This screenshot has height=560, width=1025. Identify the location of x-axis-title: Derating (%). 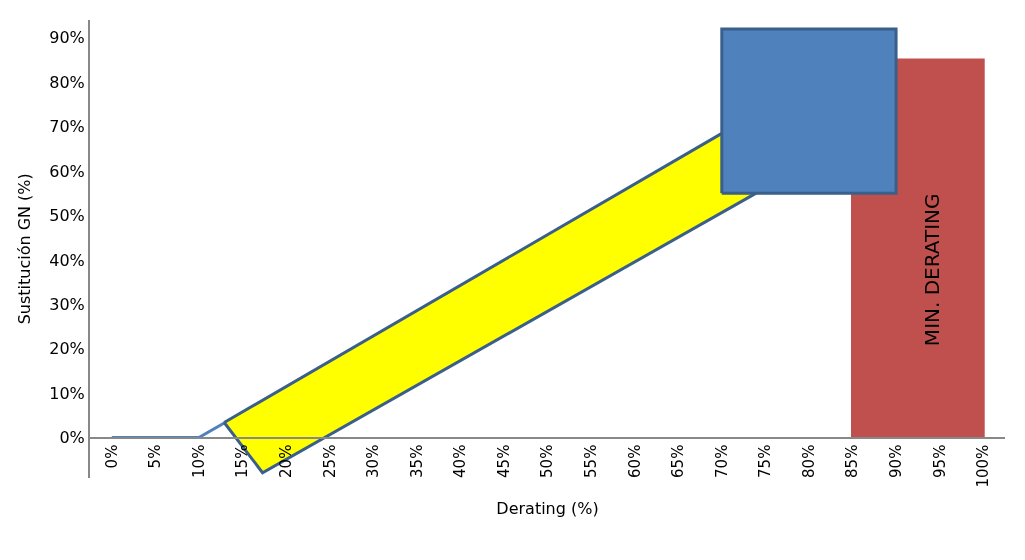
(547, 508).